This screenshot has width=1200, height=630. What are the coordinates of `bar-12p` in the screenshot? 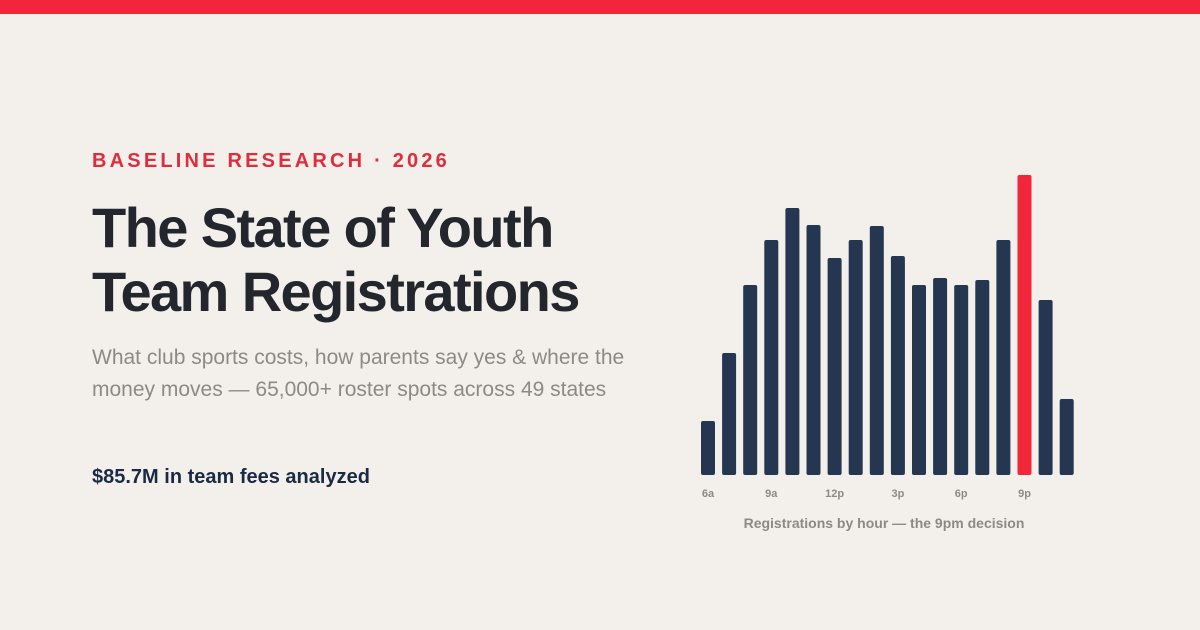 It's located at (834, 366).